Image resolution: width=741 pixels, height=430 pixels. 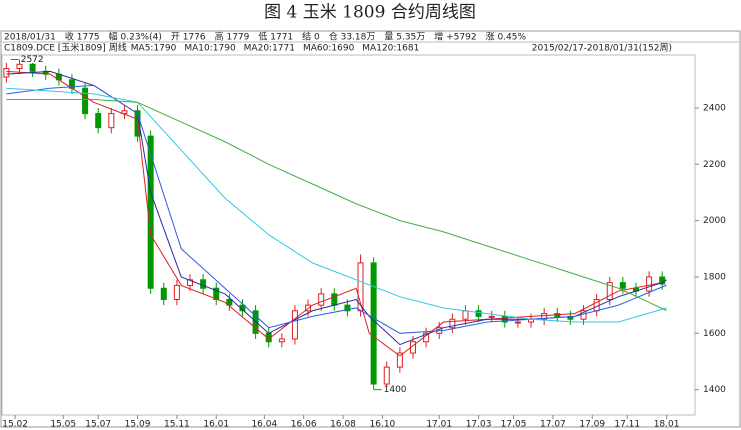 What do you see at coordinates (439, 425) in the screenshot?
I see `x-tick-label: 17.01` at bounding box center [439, 425].